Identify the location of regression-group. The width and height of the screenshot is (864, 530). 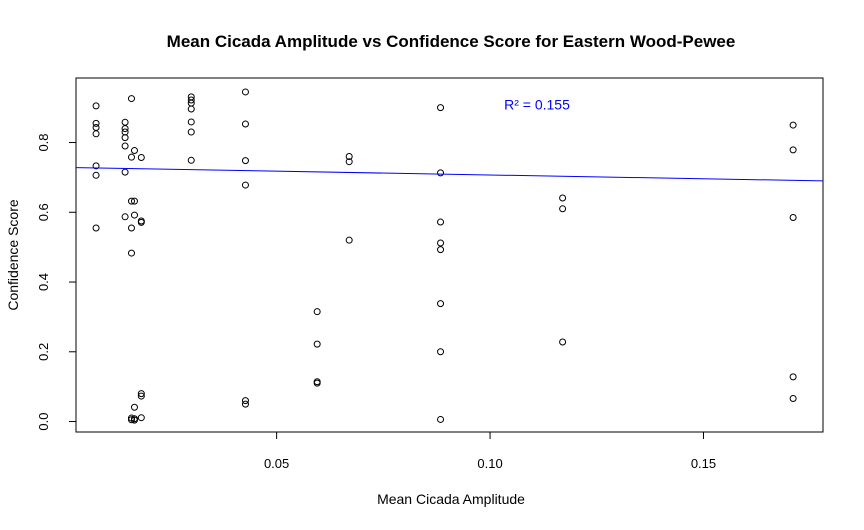
(449, 174).